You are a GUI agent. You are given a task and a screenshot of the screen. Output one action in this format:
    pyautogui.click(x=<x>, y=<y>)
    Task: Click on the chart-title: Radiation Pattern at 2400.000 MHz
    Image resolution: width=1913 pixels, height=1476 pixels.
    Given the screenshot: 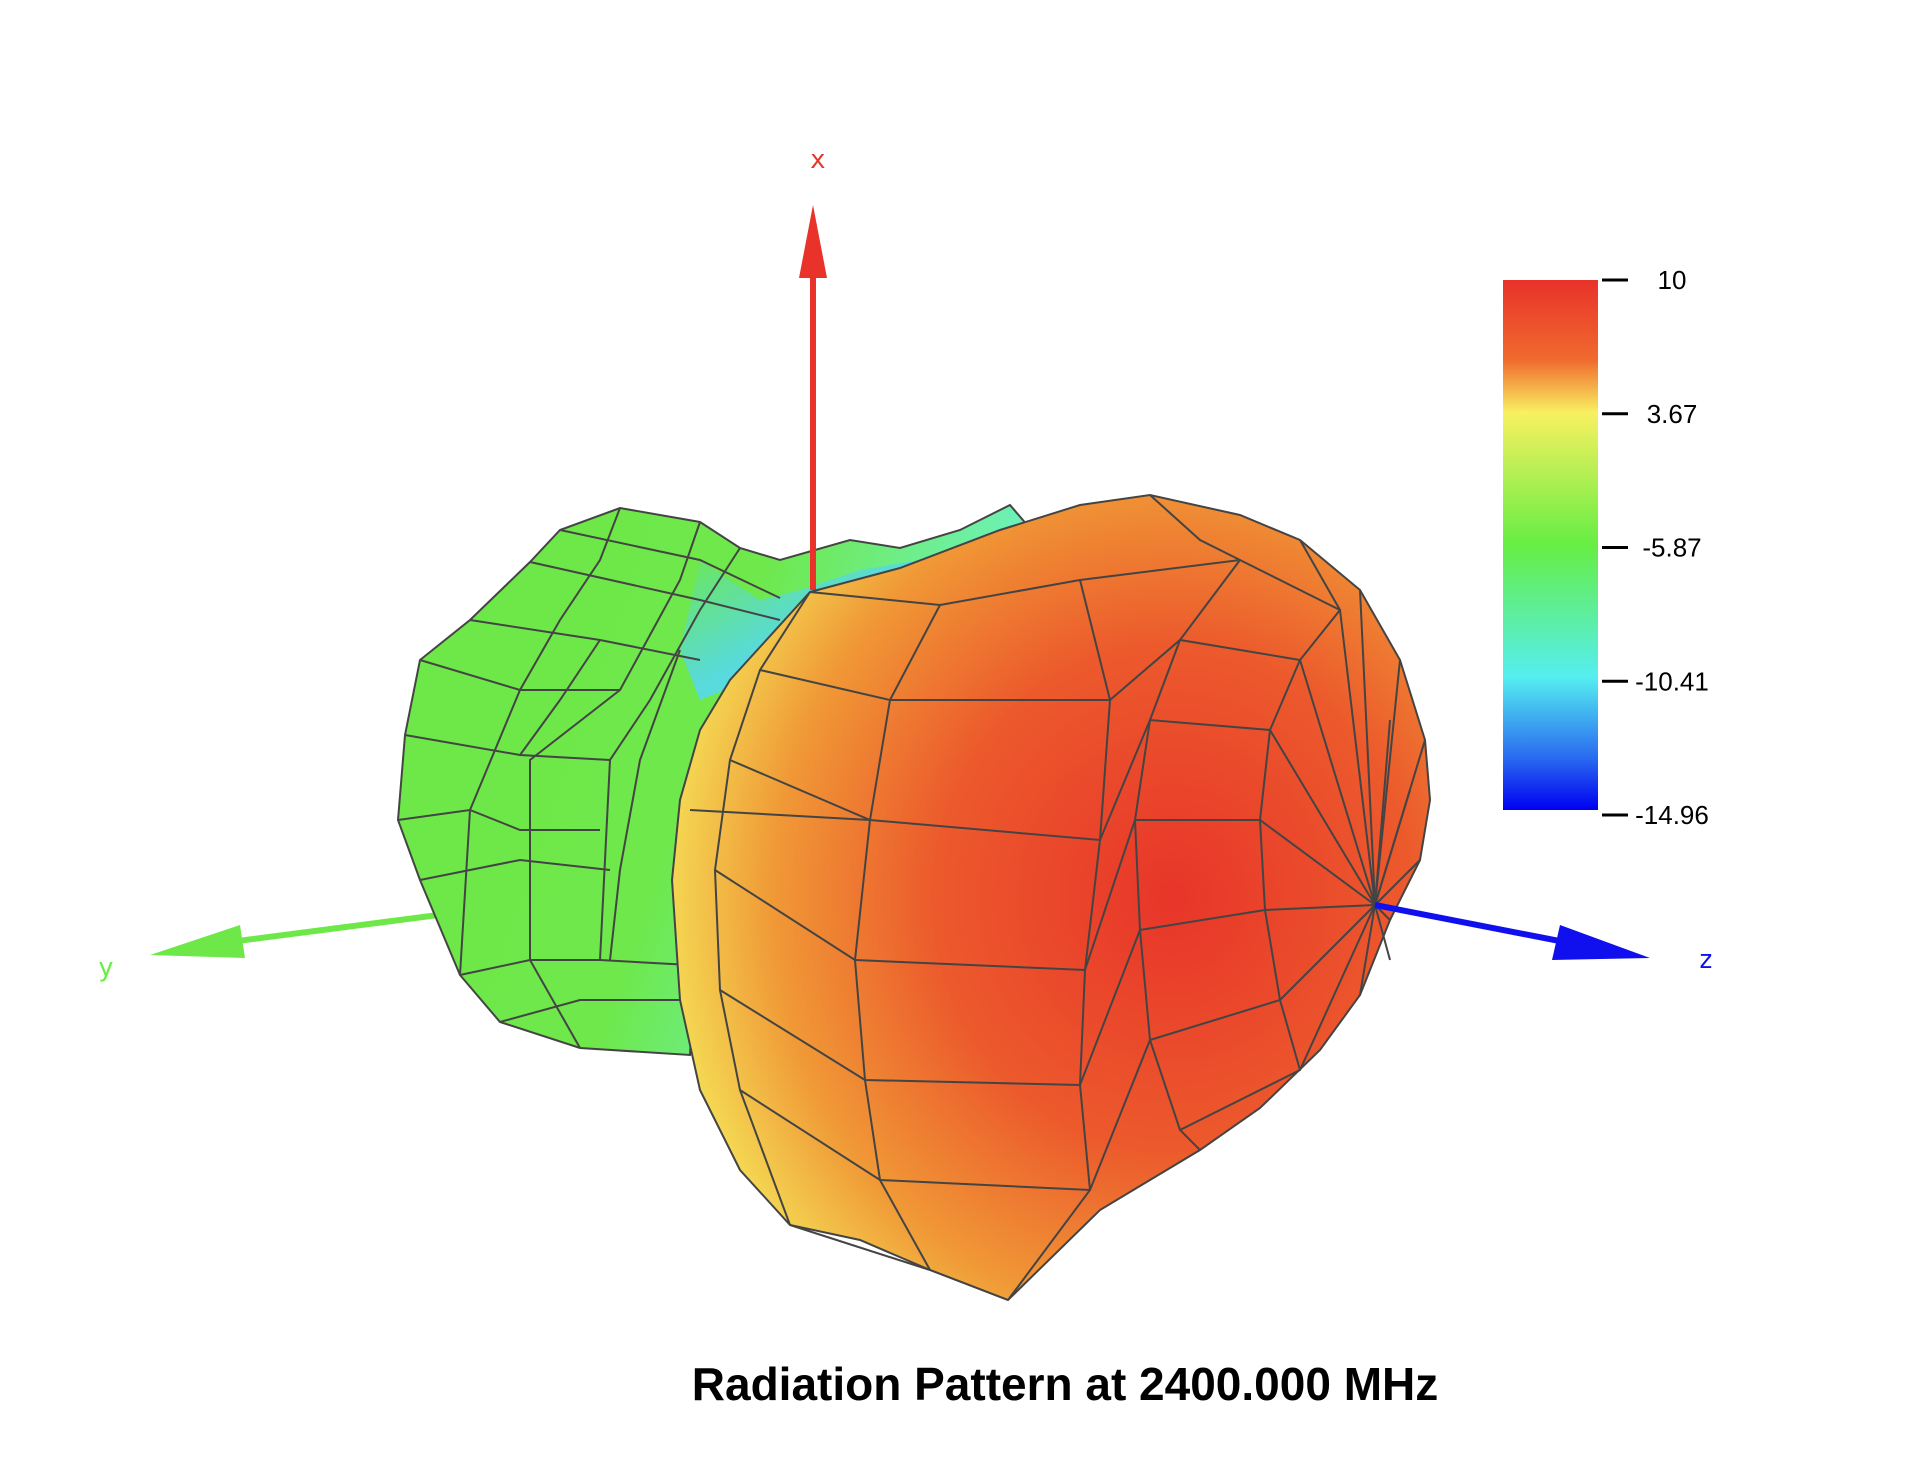 What is the action you would take?
    pyautogui.click(x=1065, y=1384)
    